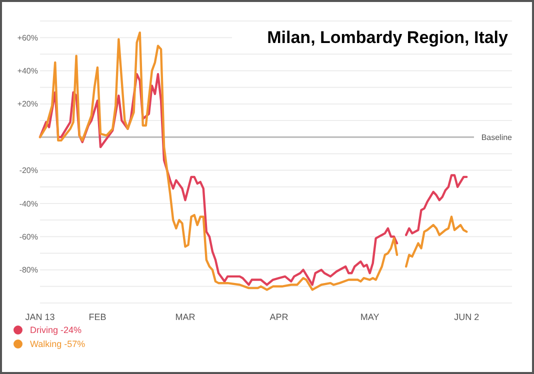 This screenshot has width=534, height=374. What do you see at coordinates (388, 37) in the screenshot?
I see `chart-title: Milan, Lombardy Region, Italy` at bounding box center [388, 37].